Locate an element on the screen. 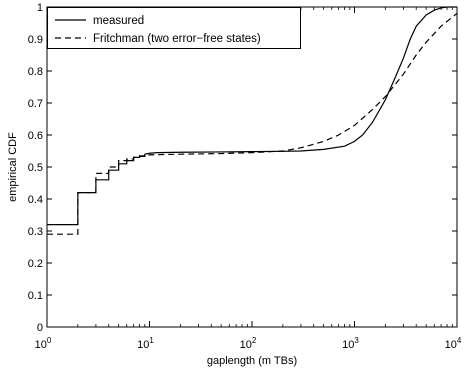 Image resolution: width=465 pixels, height=369 pixels. x-tick-label: 10⁴ is located at coordinates (453, 343).